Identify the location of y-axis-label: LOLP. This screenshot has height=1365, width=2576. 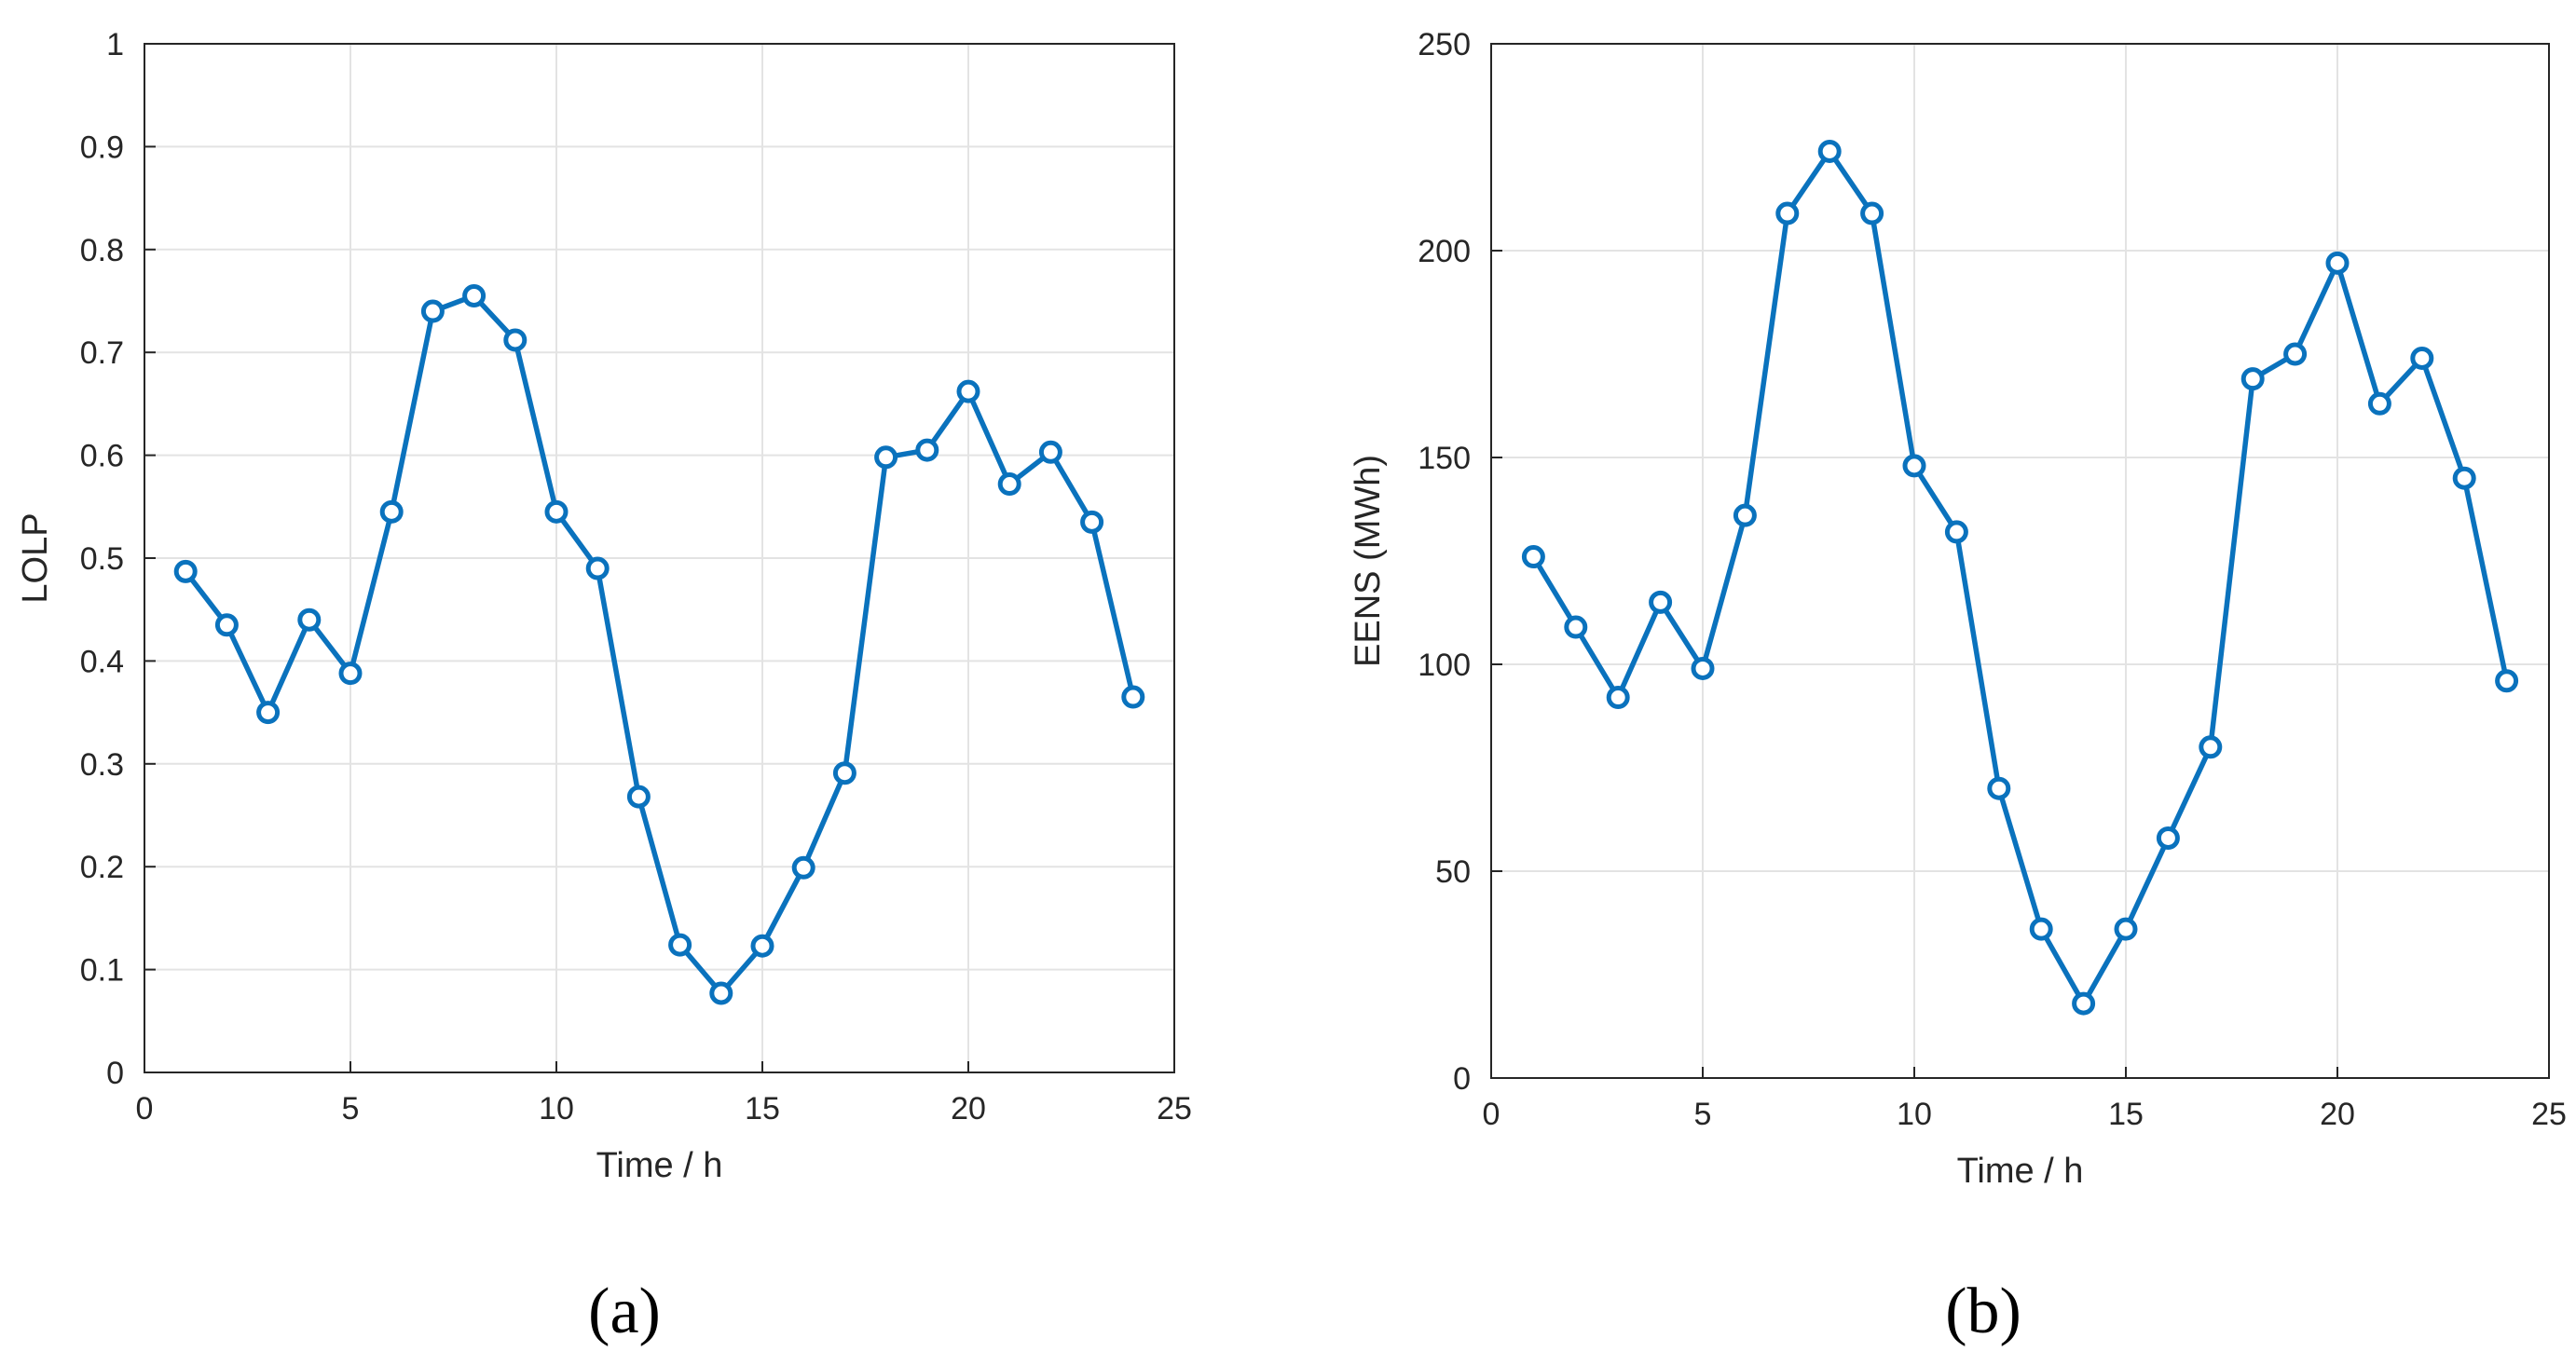
(35, 557).